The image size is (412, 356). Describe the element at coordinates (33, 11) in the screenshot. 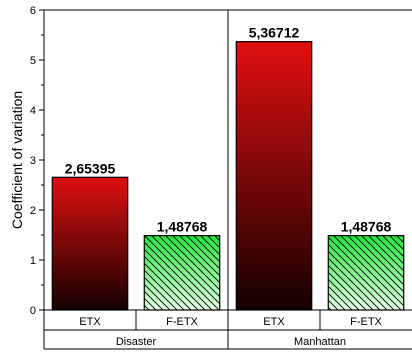

I see `y-tick-label: 6` at that location.